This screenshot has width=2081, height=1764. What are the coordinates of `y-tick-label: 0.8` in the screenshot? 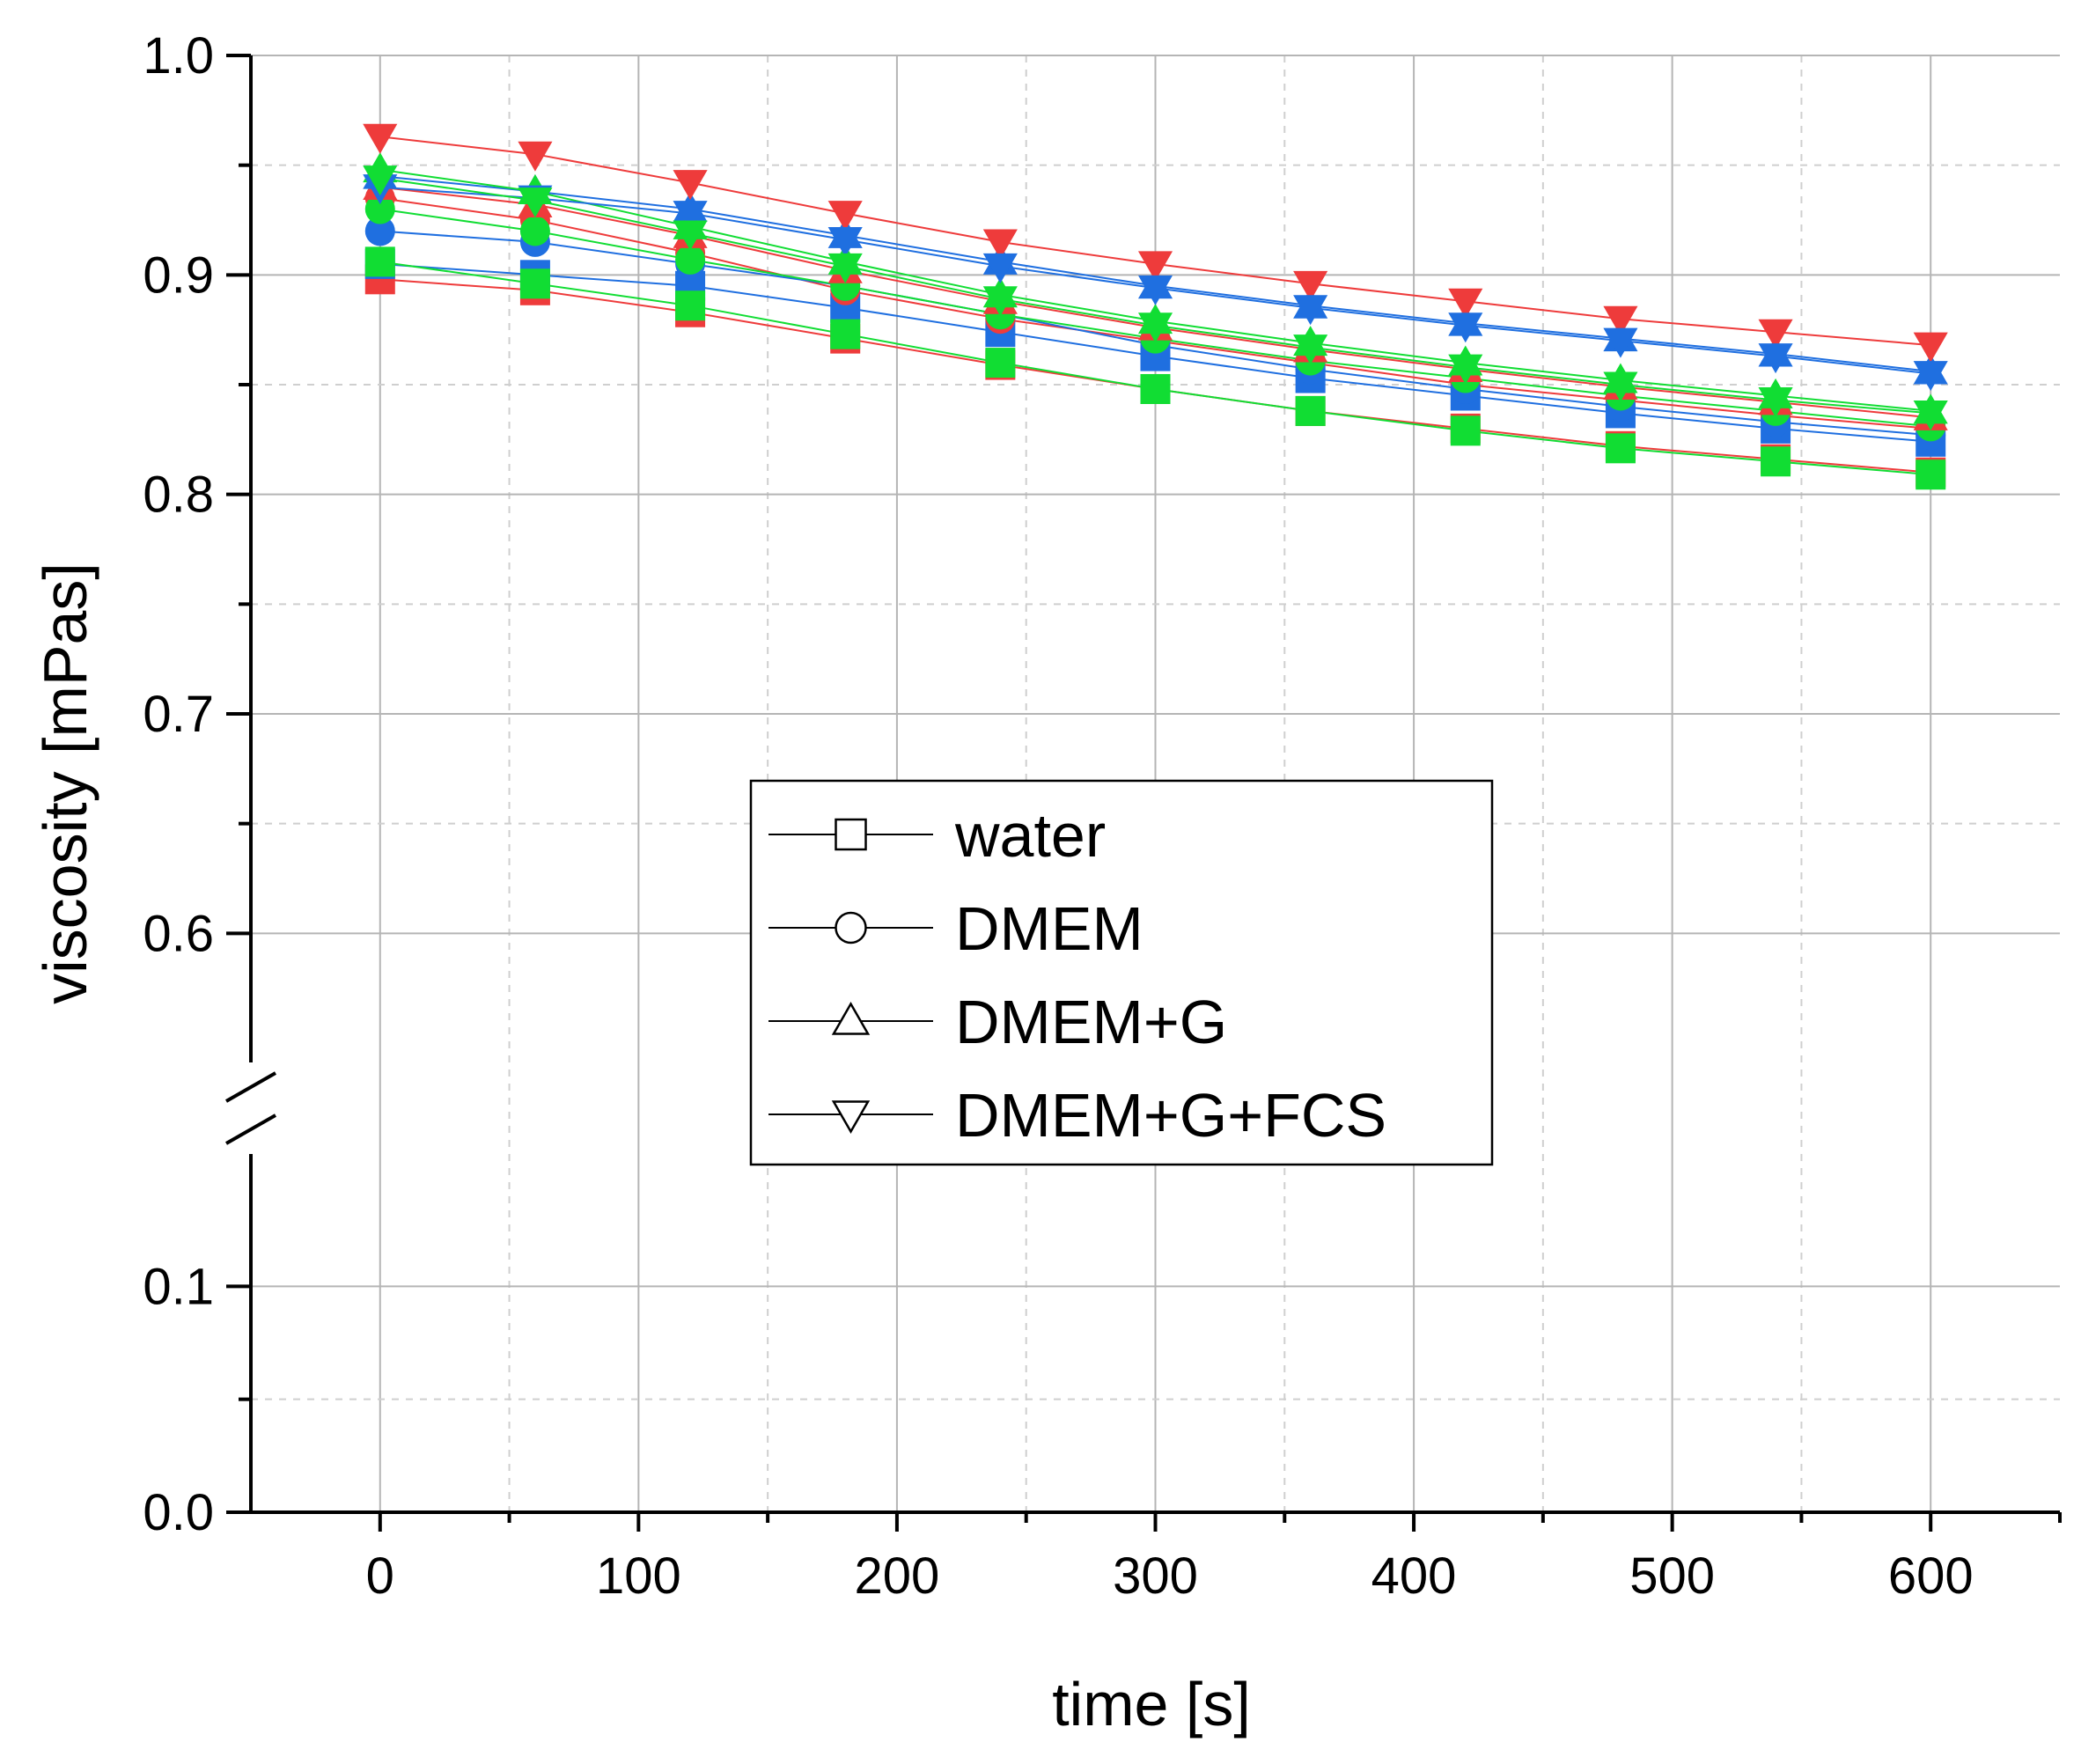 It's located at (178, 496).